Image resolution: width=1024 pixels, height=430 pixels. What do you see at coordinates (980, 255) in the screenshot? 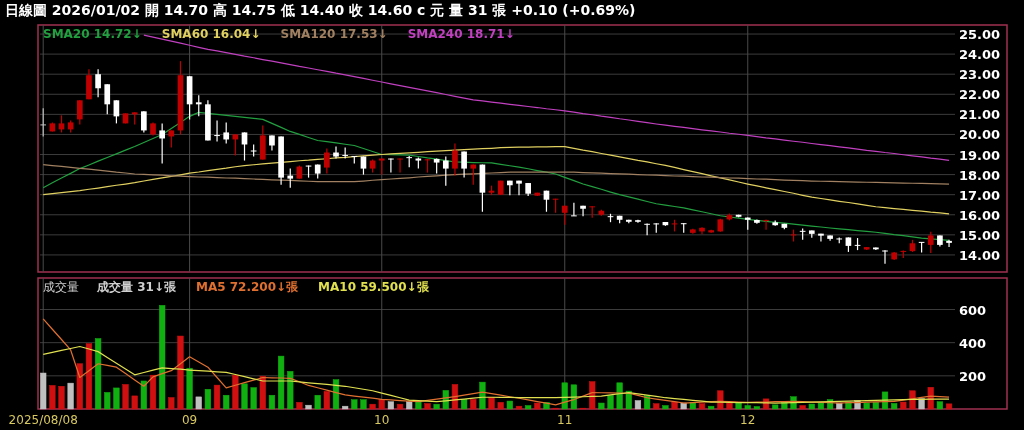
I see `y-tick-label: 14.00` at bounding box center [980, 255].